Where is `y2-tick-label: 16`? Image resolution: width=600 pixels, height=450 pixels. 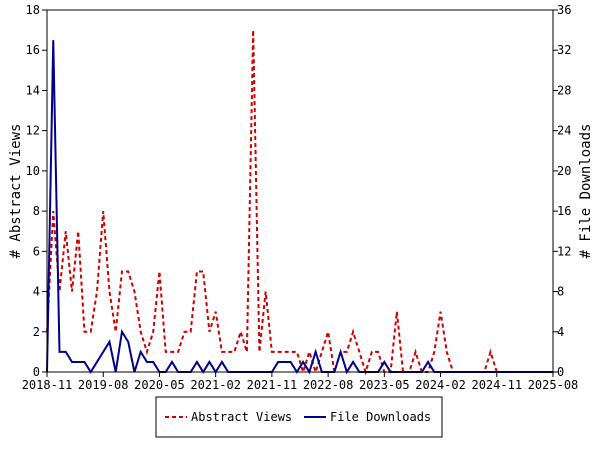
y2-tick-label: 16 is located at coordinates (564, 211).